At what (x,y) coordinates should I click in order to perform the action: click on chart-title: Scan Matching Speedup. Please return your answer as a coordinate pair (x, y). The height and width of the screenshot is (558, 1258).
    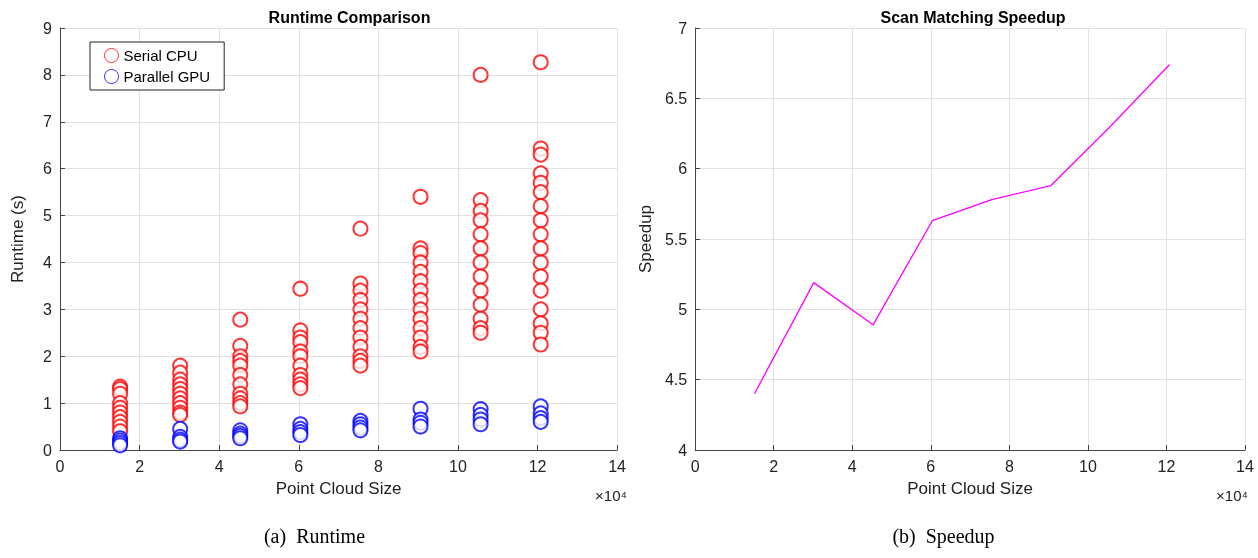
    Looking at the image, I should click on (973, 17).